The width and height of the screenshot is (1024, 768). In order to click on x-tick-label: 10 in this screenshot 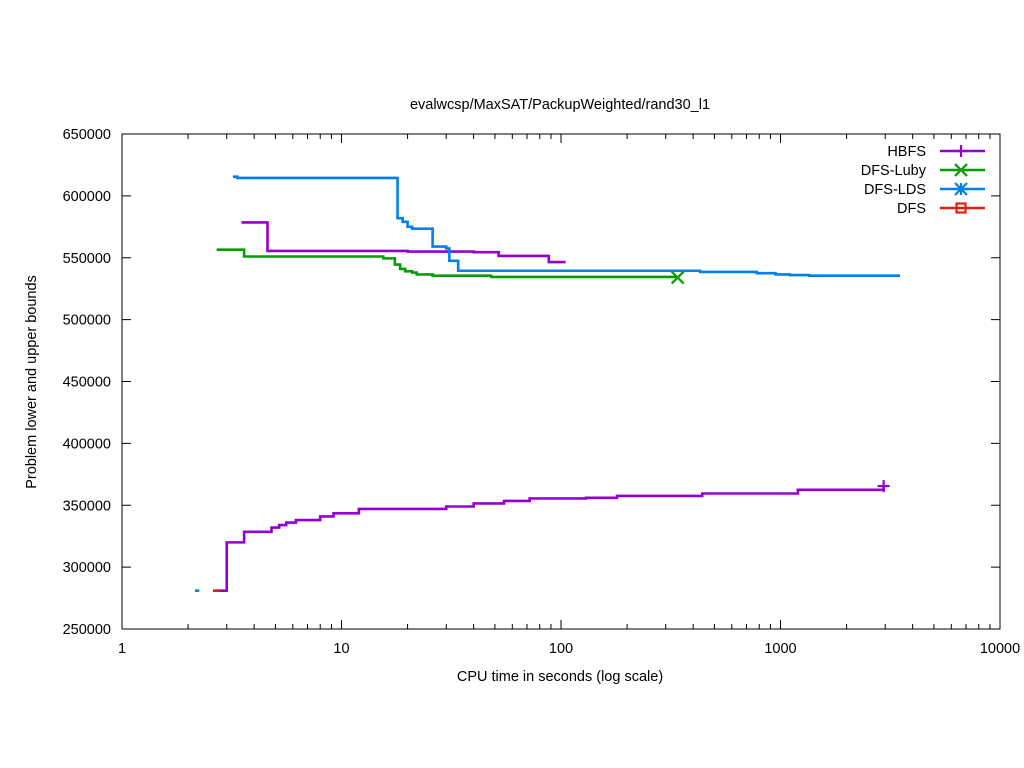, I will do `click(341, 649)`.